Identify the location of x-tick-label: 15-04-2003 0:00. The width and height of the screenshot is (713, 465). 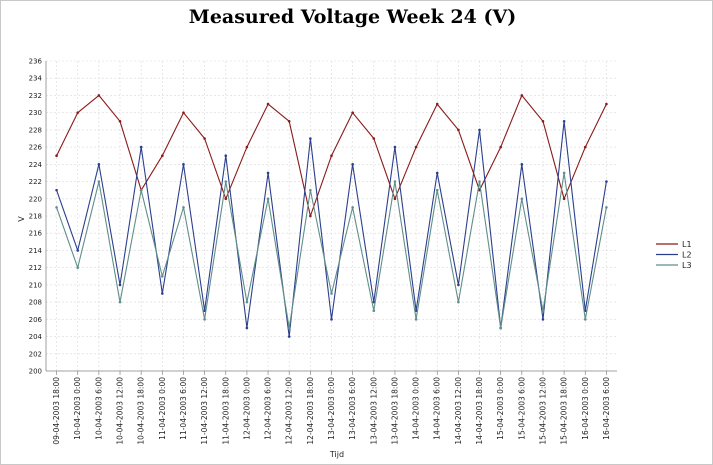
(500, 408).